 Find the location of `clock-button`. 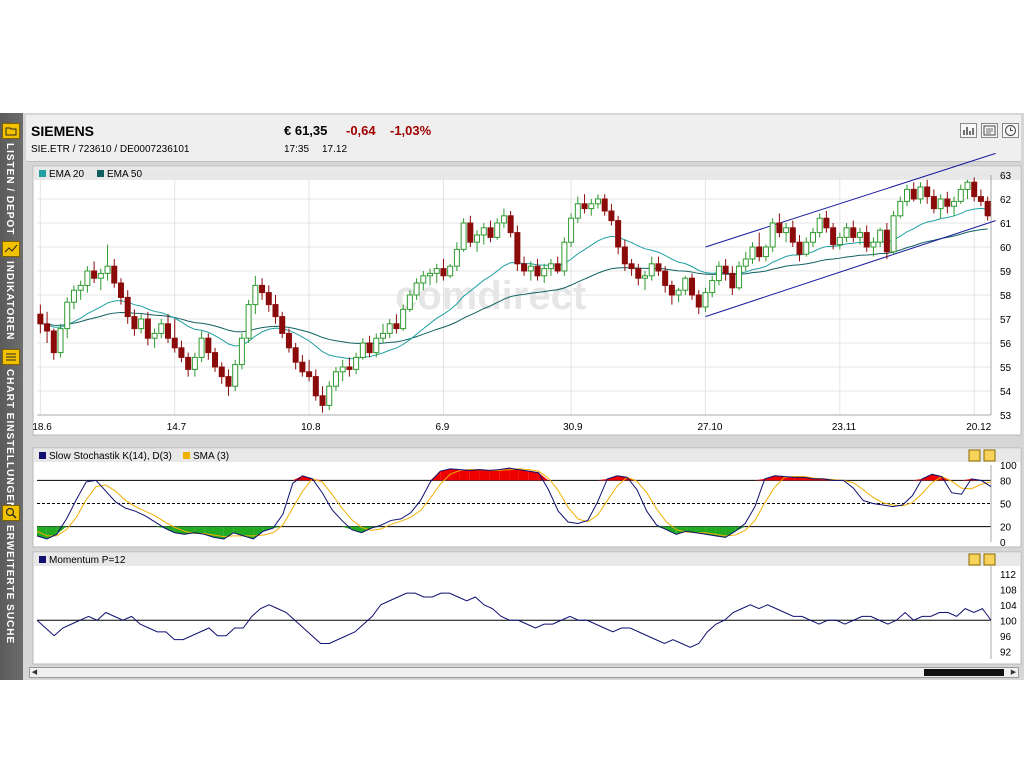

clock-button is located at coordinates (1010, 130).